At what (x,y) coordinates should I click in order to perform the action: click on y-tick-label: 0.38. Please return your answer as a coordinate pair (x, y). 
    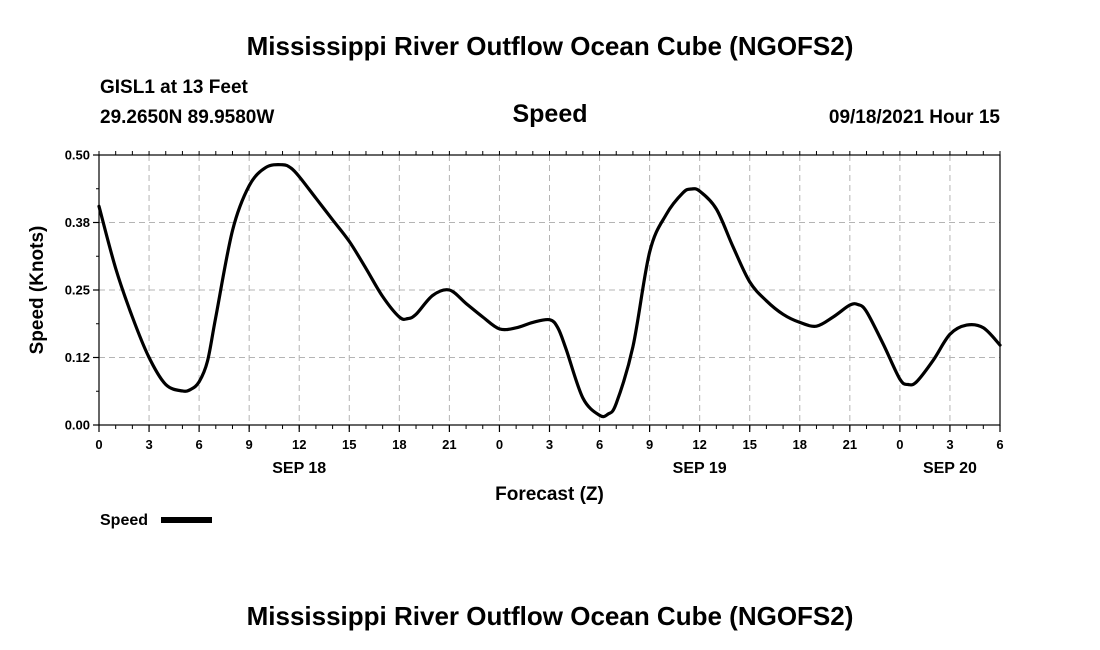
    Looking at the image, I should click on (77, 222).